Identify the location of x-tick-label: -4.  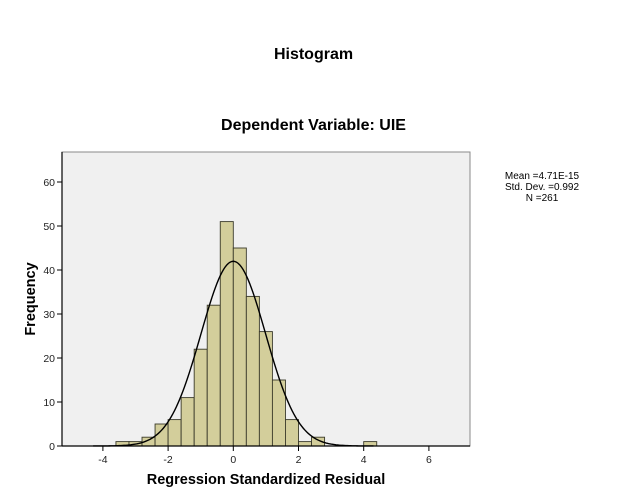
(102, 460).